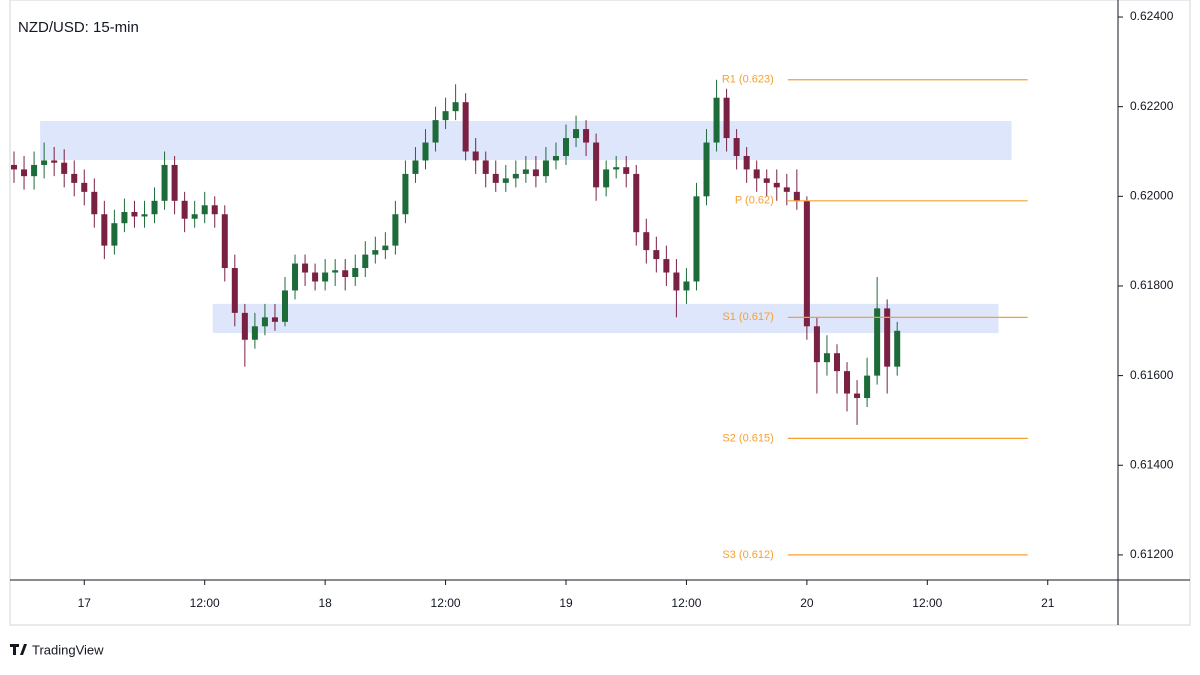 This screenshot has height=675, width=1200. What do you see at coordinates (85, 603) in the screenshot?
I see `x-tick-label: 17` at bounding box center [85, 603].